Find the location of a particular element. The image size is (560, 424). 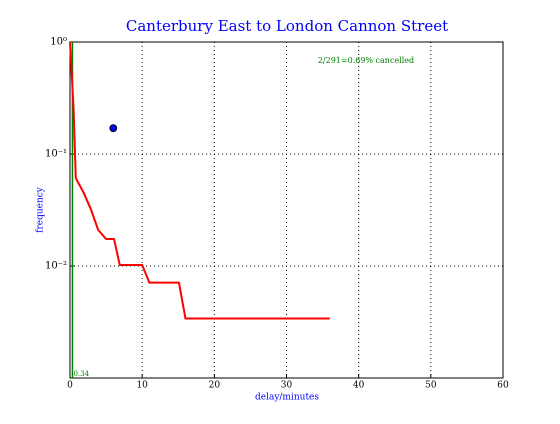

x-tick-label: 30 is located at coordinates (287, 386).